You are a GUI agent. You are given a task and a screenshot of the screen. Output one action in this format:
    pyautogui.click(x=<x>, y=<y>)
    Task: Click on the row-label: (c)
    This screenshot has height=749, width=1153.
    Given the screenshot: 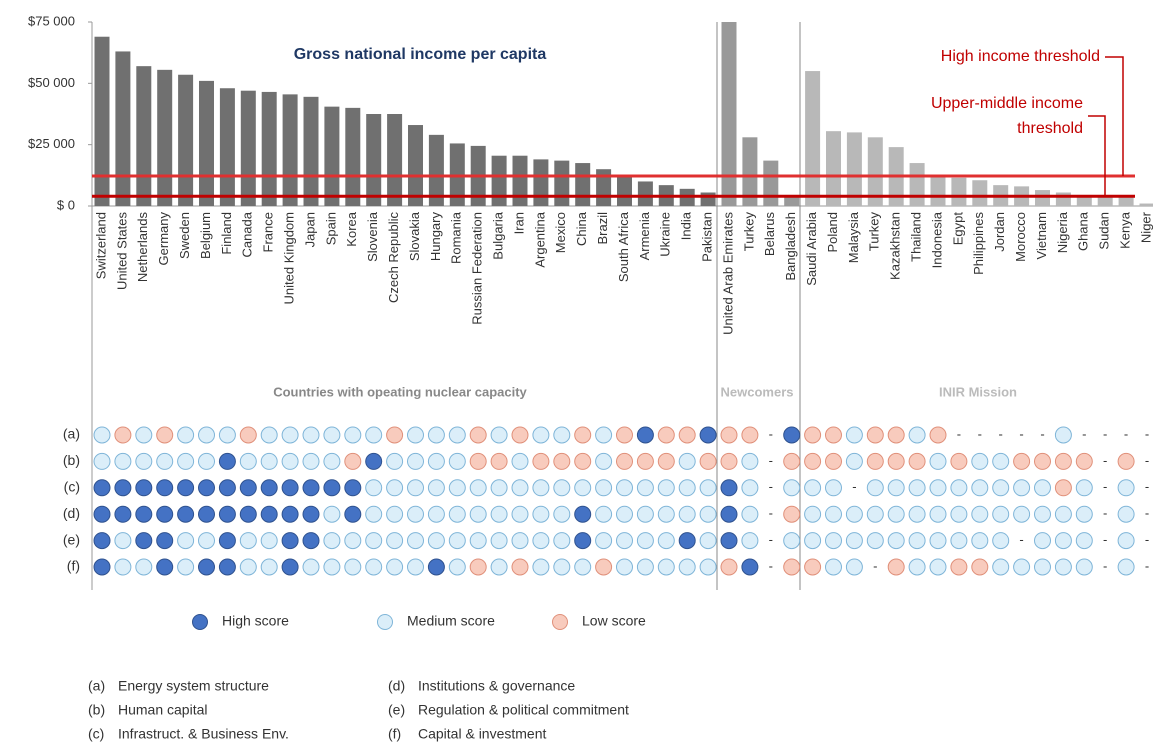 What is the action you would take?
    pyautogui.click(x=72, y=487)
    